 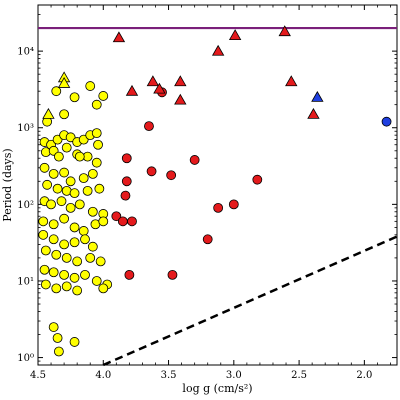 I want to click on x-tick-label: 2.5, so click(x=299, y=375).